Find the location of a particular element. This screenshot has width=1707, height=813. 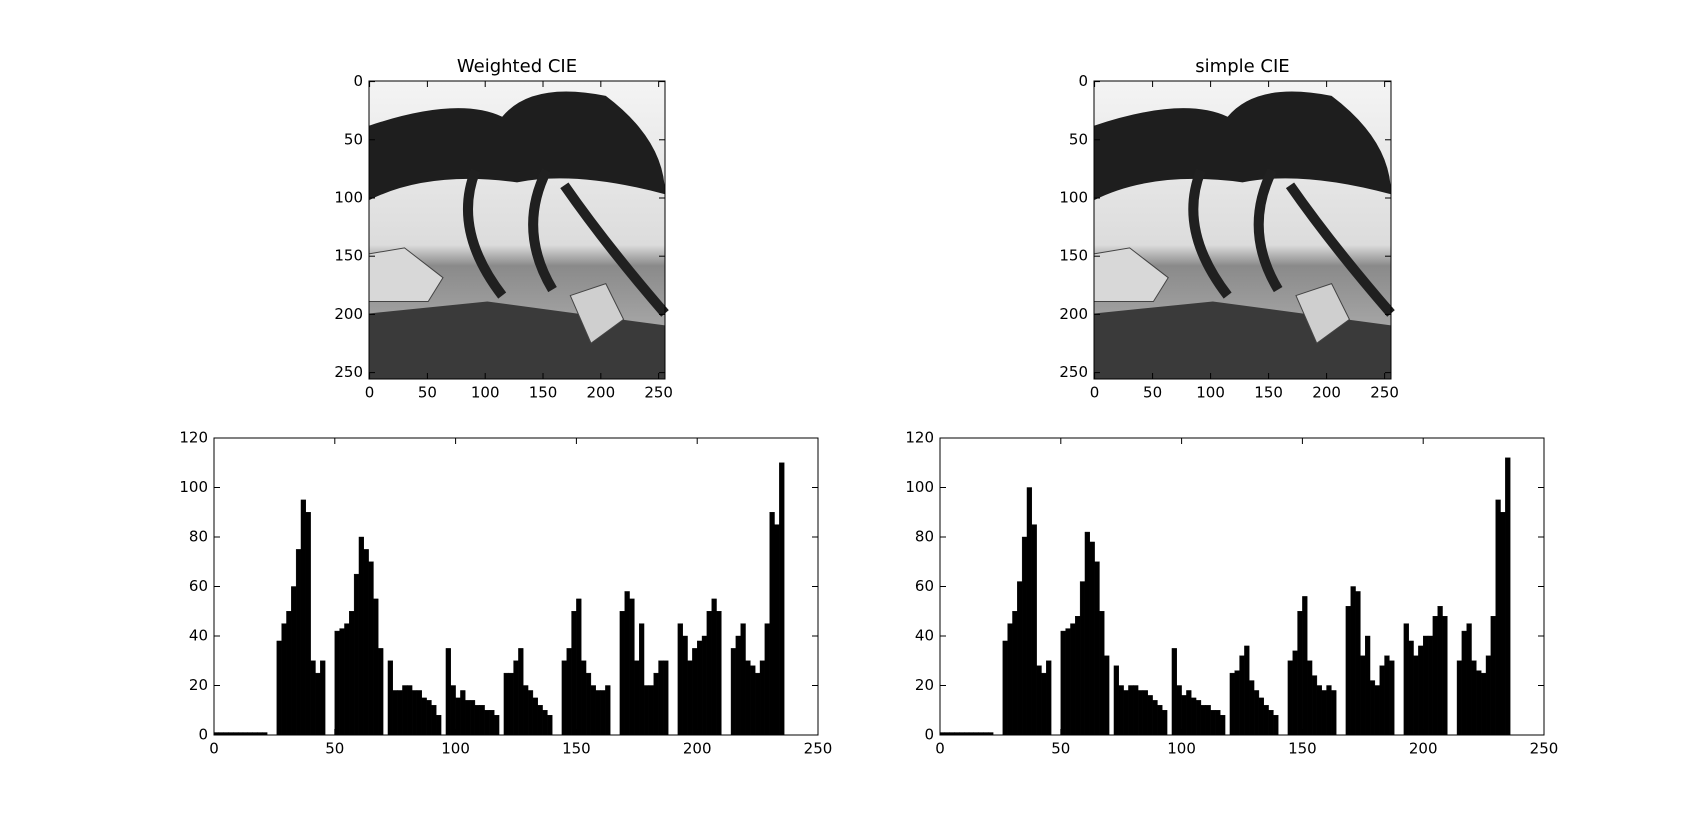

y-tick-label: 250 is located at coordinates (348, 372).